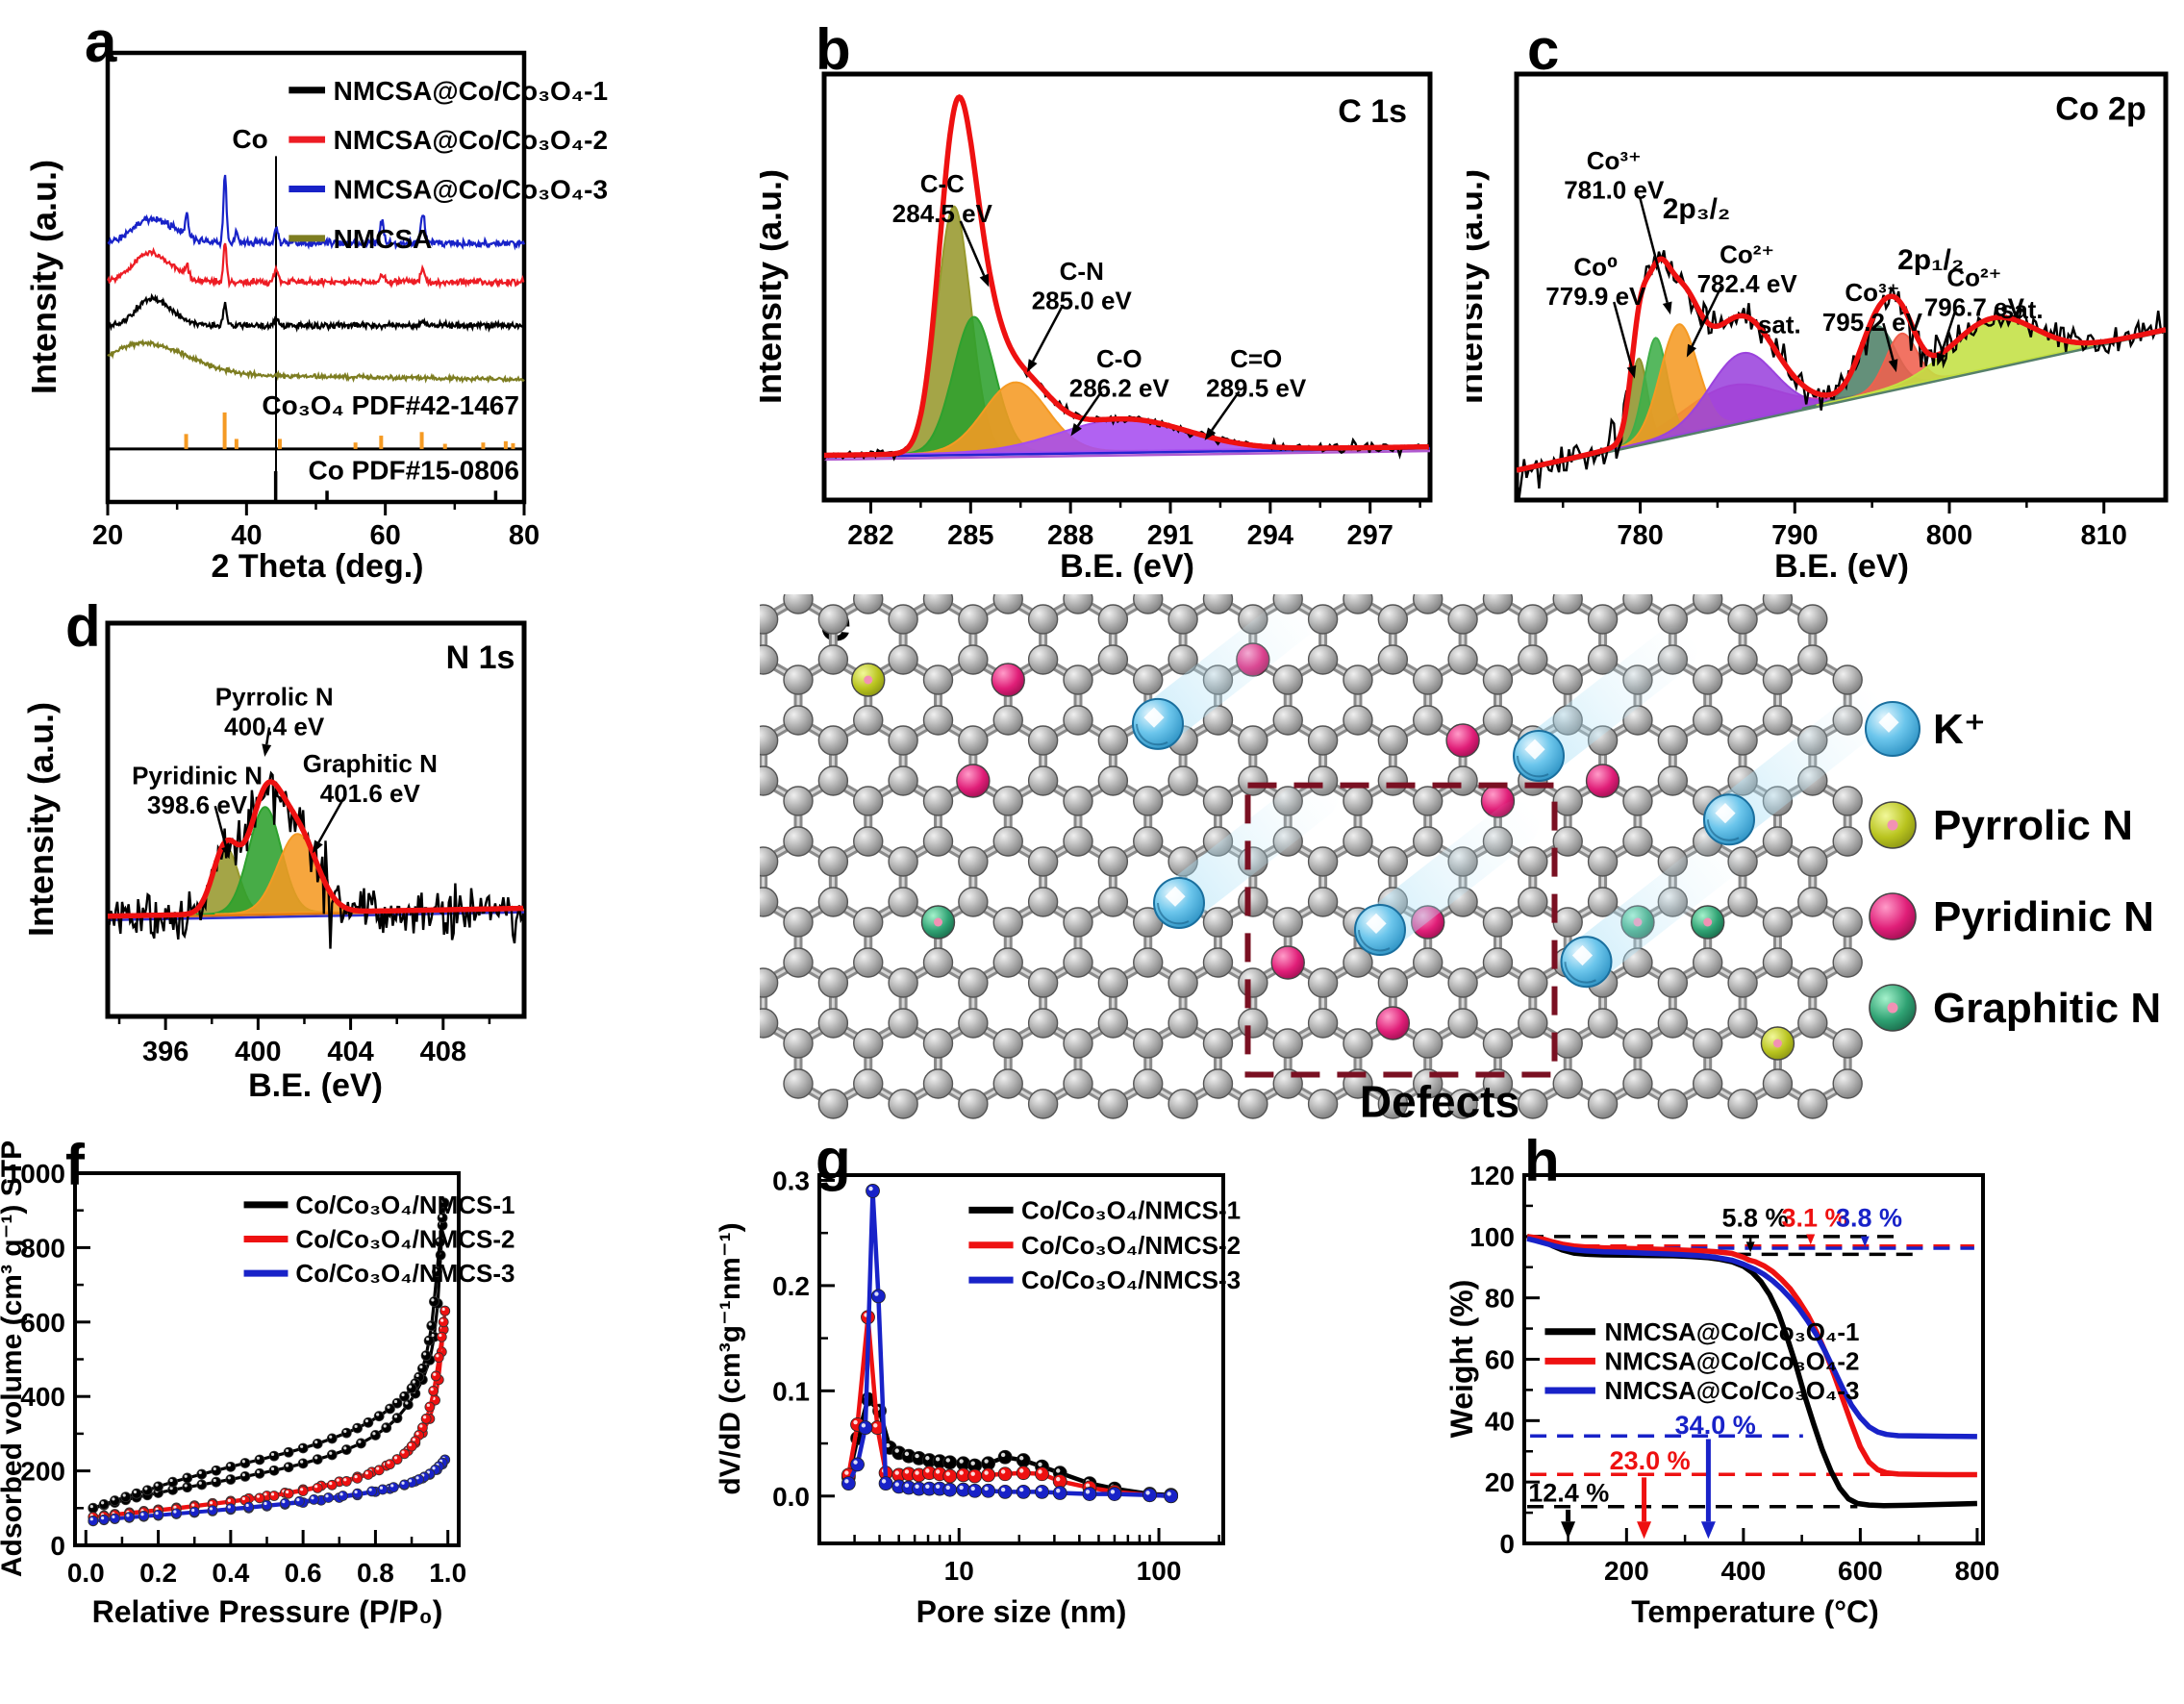  I want to click on svg-text: 810, so click(2104, 535).